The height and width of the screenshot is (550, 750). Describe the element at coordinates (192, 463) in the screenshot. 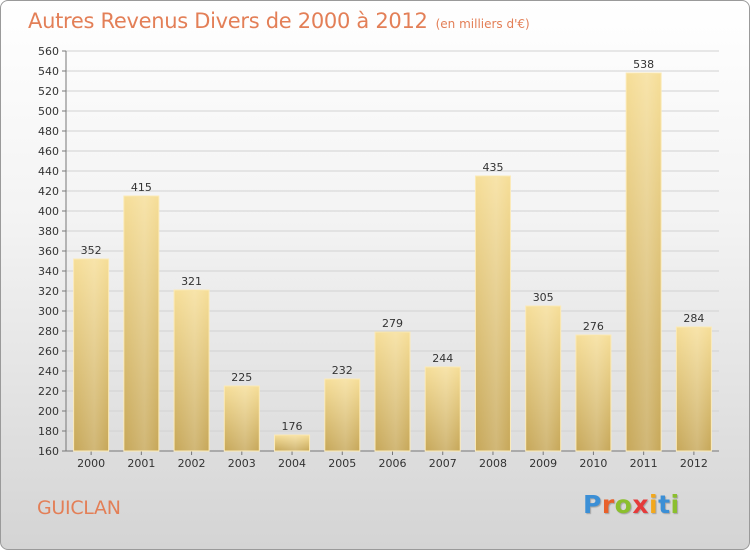

I see `x-tick-label: 2002` at that location.